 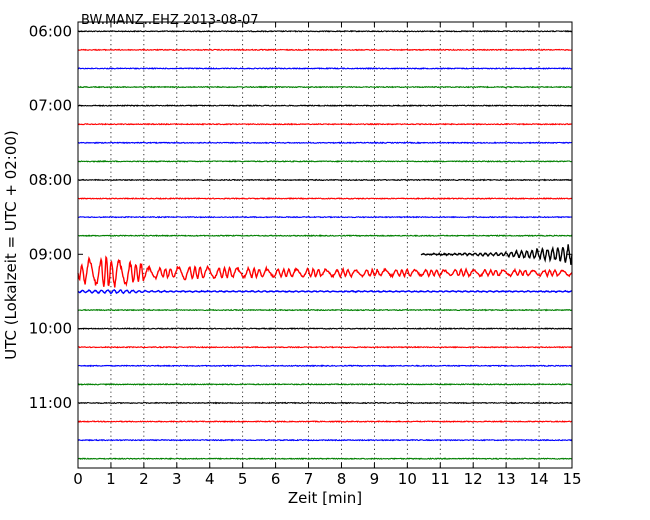 I want to click on chart-title: BW.MANZ..EHZ 2013-08-07, so click(x=170, y=20).